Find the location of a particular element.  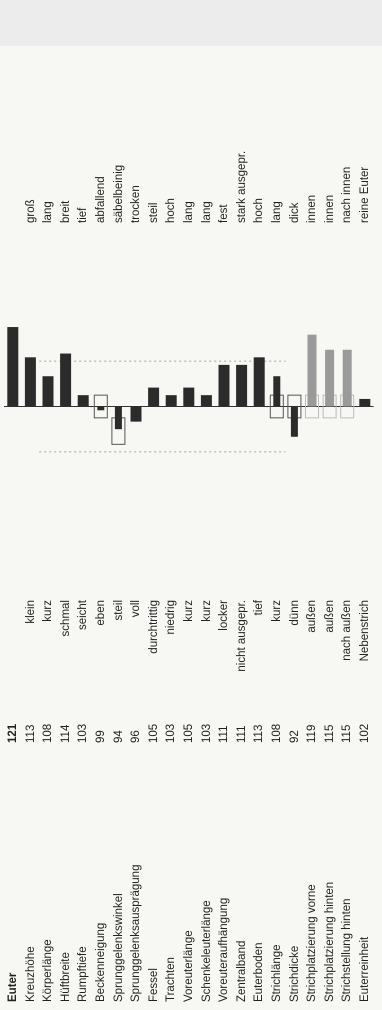

score-label-10: 105 is located at coordinates (189, 733).